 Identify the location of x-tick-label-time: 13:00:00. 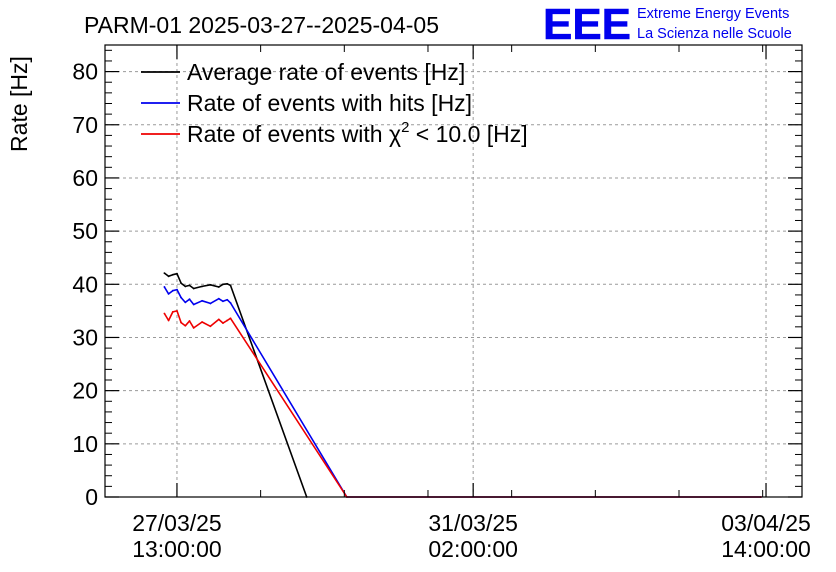
(177, 549).